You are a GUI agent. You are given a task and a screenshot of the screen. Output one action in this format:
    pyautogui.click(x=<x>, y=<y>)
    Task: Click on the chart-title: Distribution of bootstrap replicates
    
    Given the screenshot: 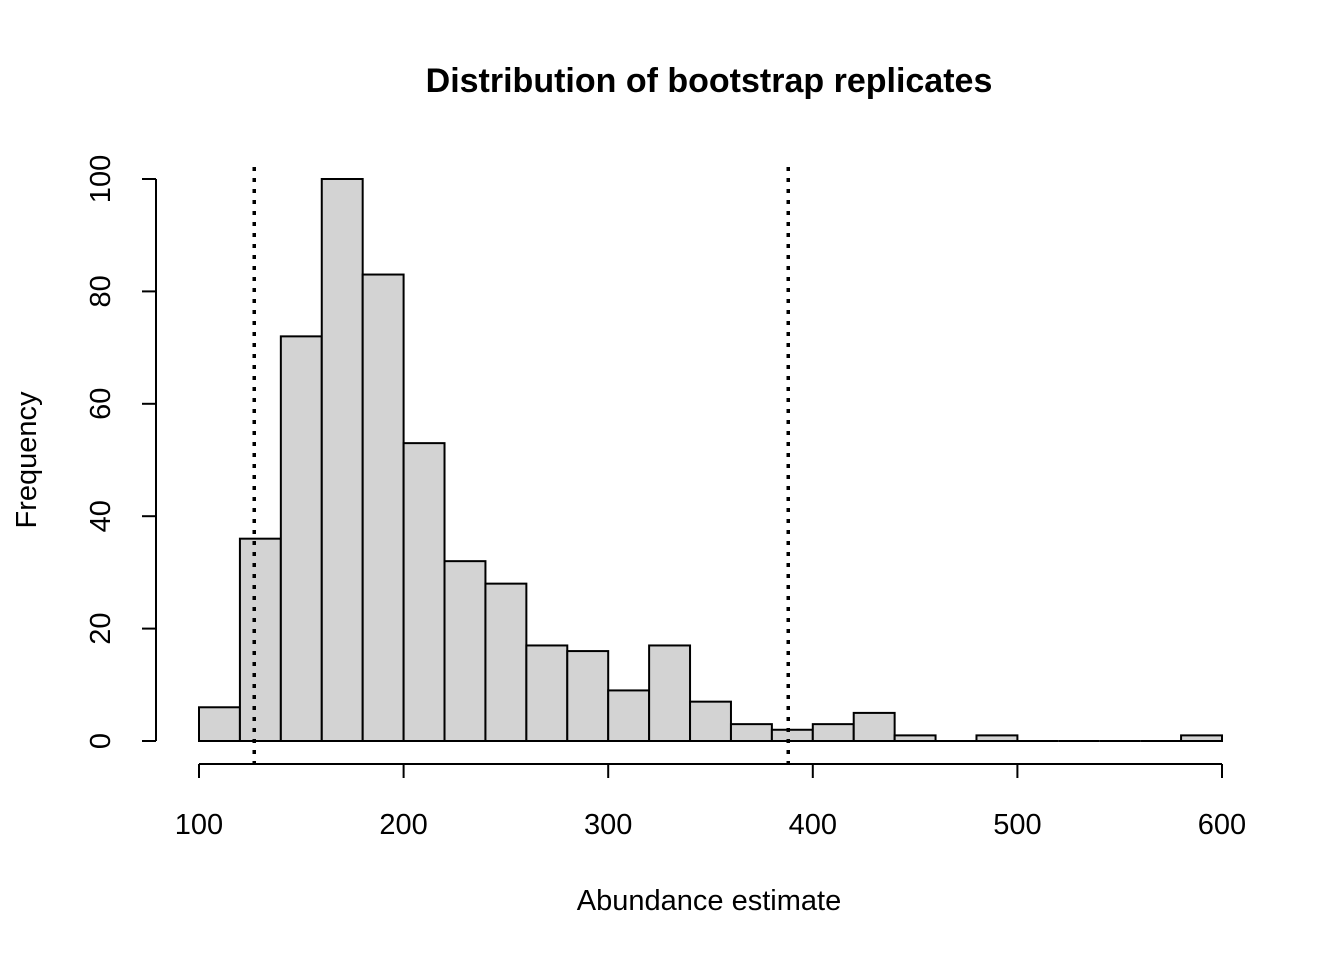 What is the action you would take?
    pyautogui.click(x=709, y=81)
    